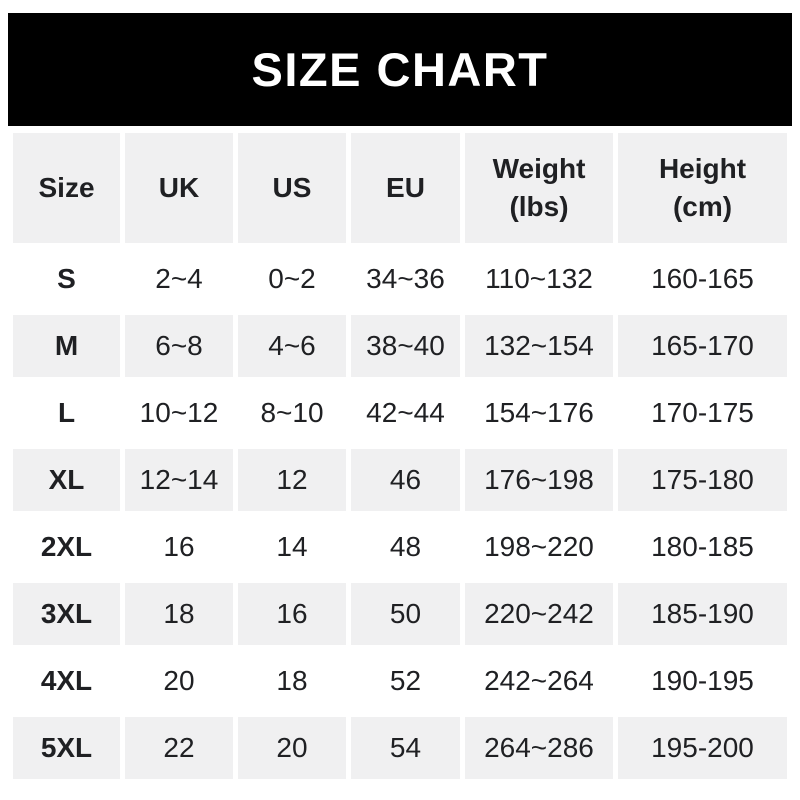  I want to click on table-row: 3XL 18 16 50 220~242 185-190, so click(400, 614).